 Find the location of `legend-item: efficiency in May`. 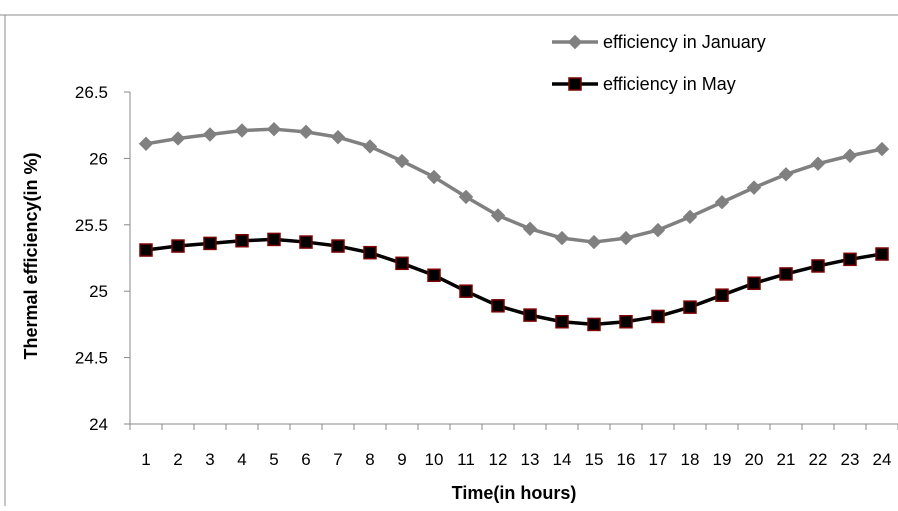

legend-item: efficiency in May is located at coordinates (644, 84).